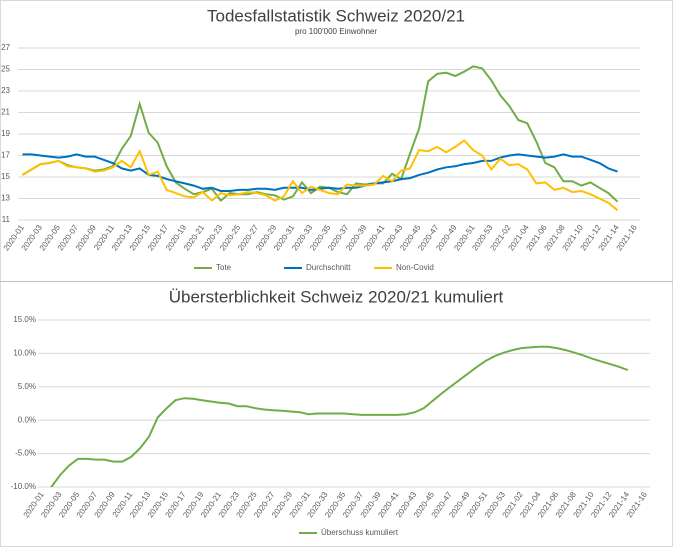  Describe the element at coordinates (336, 15) in the screenshot. I see `chart-title: Todesfallstatistik Schweiz 2020/21` at that location.